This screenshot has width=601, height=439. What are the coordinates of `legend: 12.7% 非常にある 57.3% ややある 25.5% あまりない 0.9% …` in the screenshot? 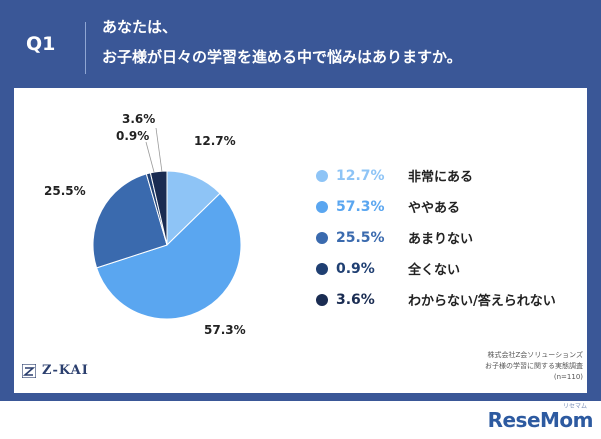 It's located at (436, 237).